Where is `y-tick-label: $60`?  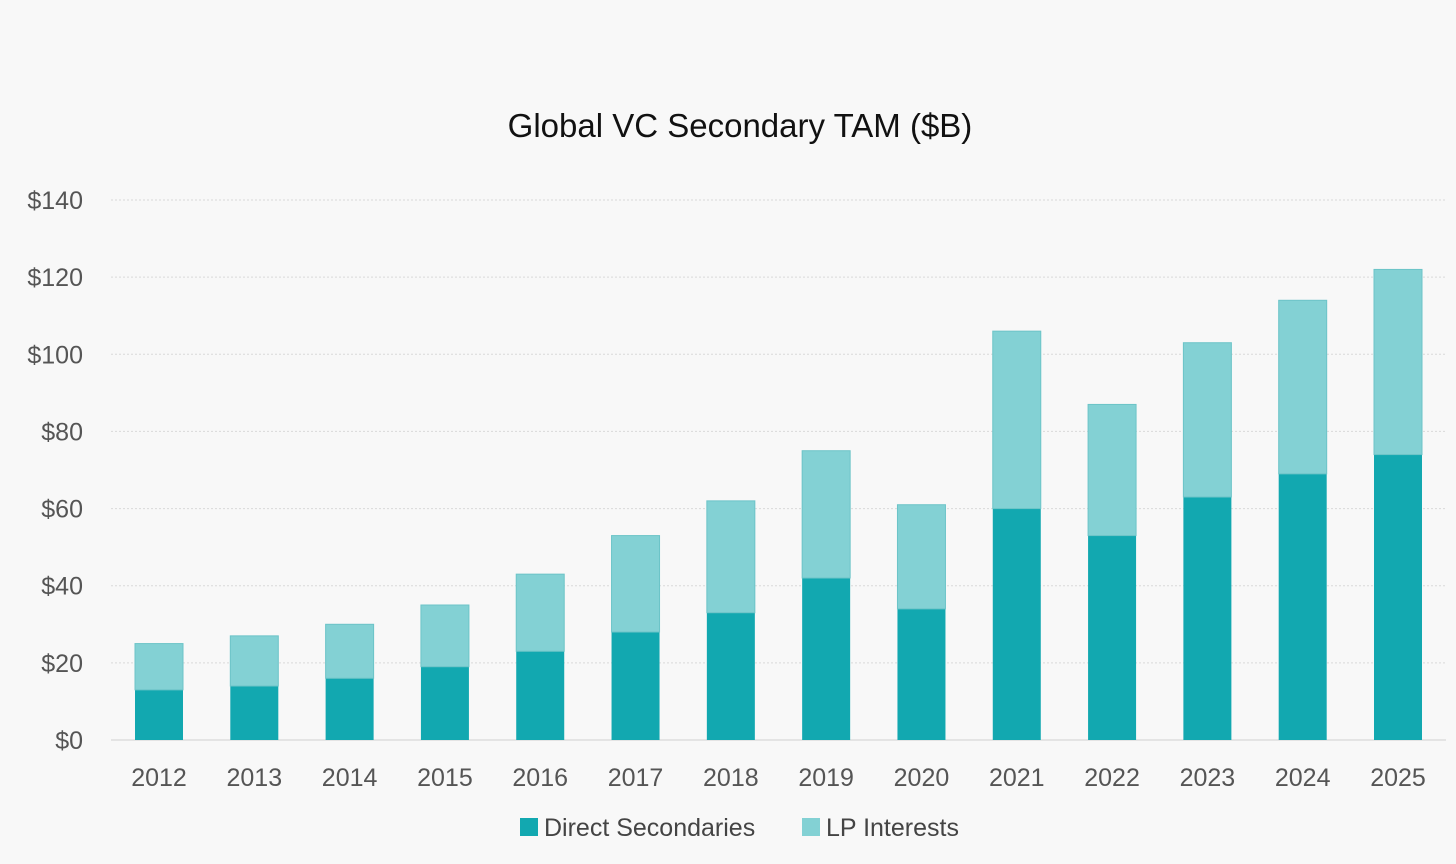 y-tick-label: $60 is located at coordinates (62, 510).